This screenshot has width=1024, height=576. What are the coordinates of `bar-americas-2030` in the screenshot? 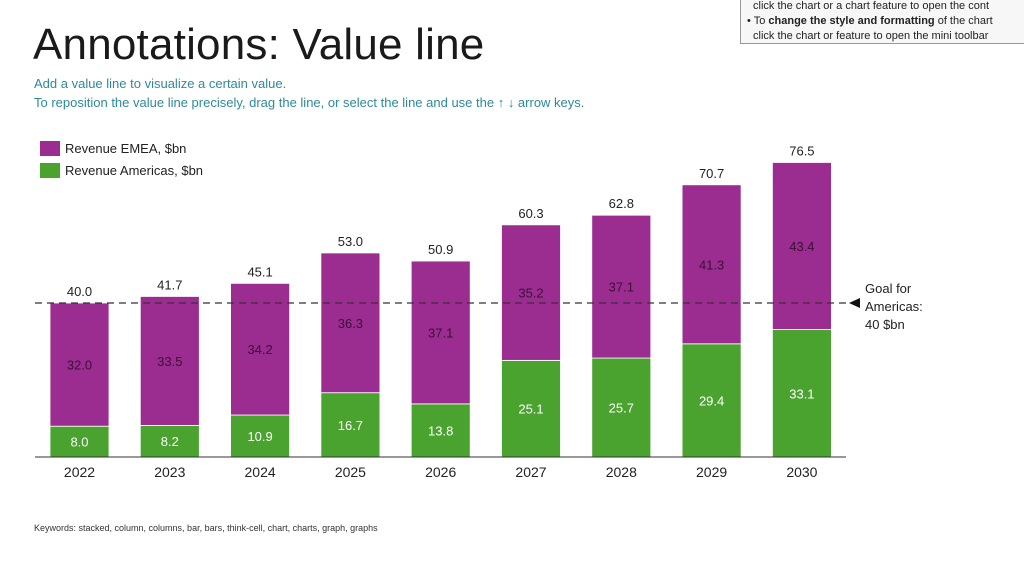 It's located at (802, 393).